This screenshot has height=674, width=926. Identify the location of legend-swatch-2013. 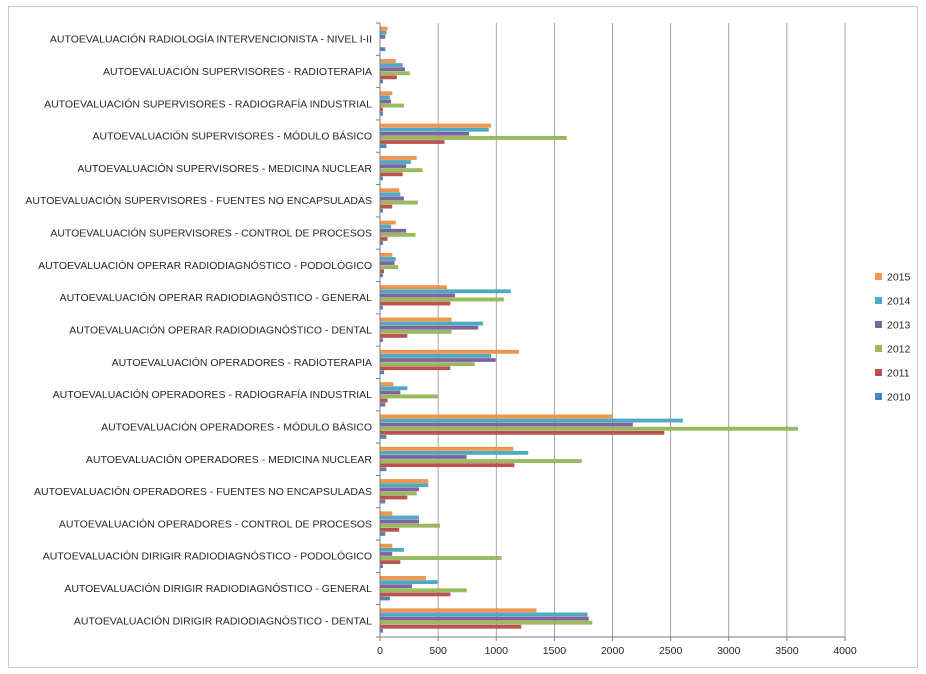
(878, 324).